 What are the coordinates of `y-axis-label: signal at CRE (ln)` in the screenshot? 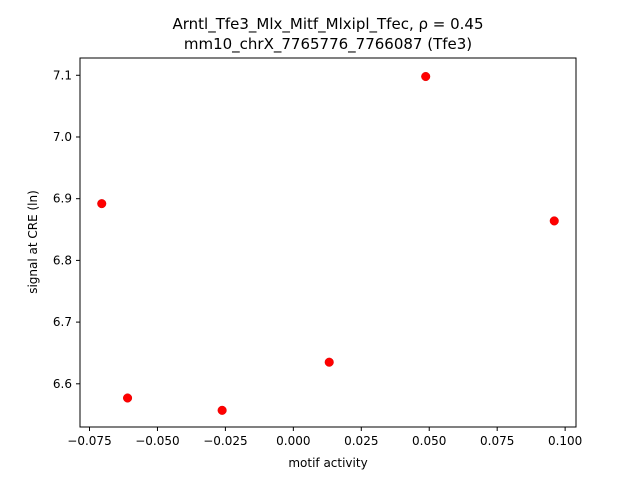 It's located at (33, 242).